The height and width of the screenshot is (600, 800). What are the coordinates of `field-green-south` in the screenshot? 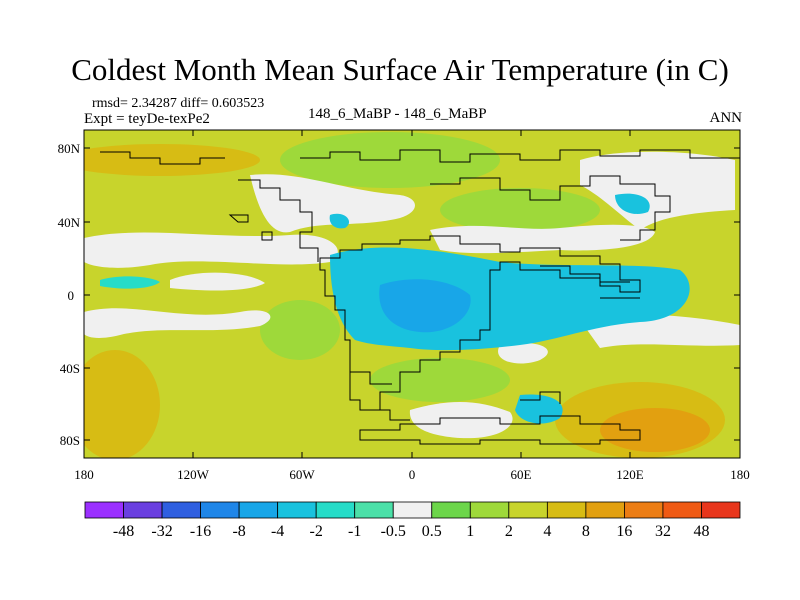 It's located at (440, 380).